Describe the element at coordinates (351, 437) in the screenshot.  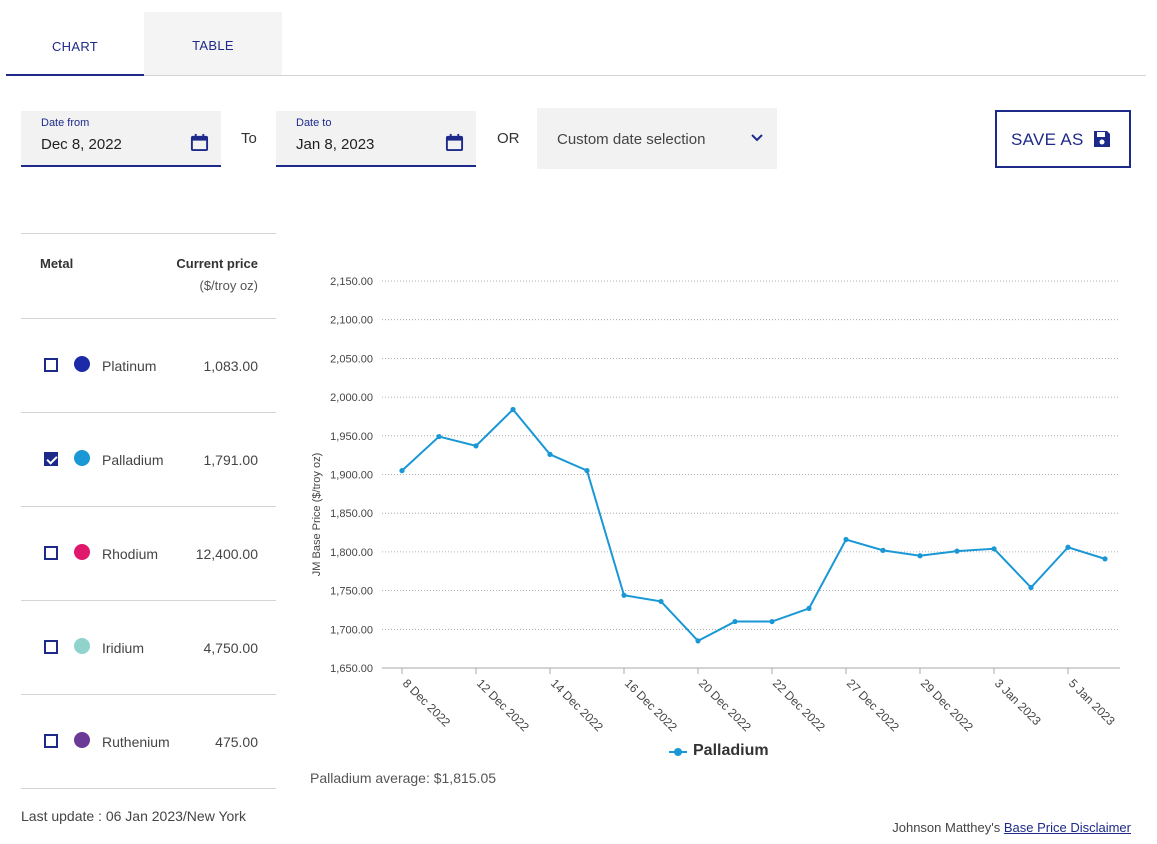
I see `y-tick-label: 1,950.00` at that location.